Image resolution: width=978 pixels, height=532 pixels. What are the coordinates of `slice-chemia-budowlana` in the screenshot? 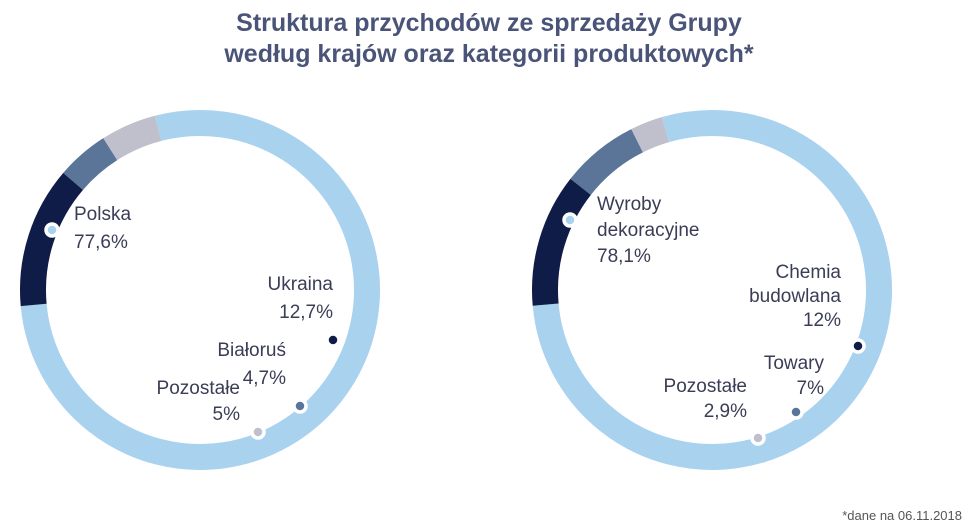 It's located at (562, 242).